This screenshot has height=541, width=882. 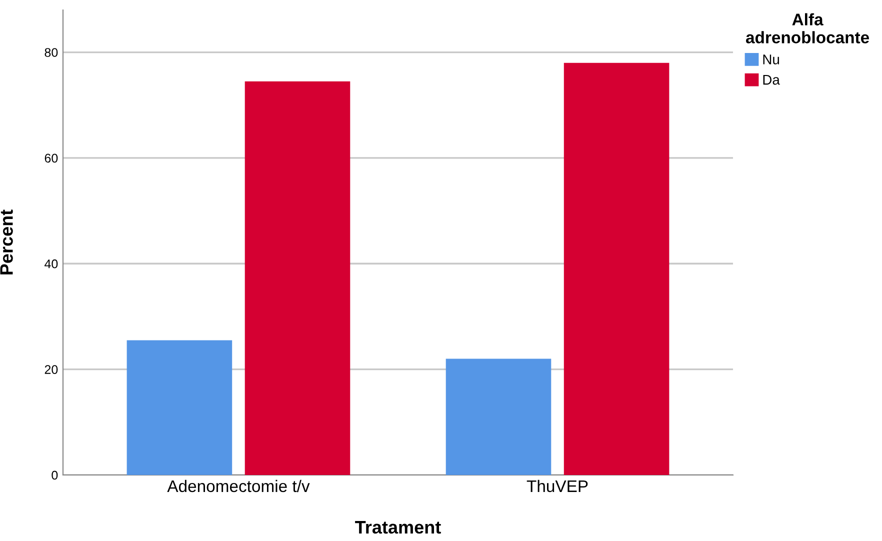 What do you see at coordinates (771, 59) in the screenshot?
I see `legend-label: Nu` at bounding box center [771, 59].